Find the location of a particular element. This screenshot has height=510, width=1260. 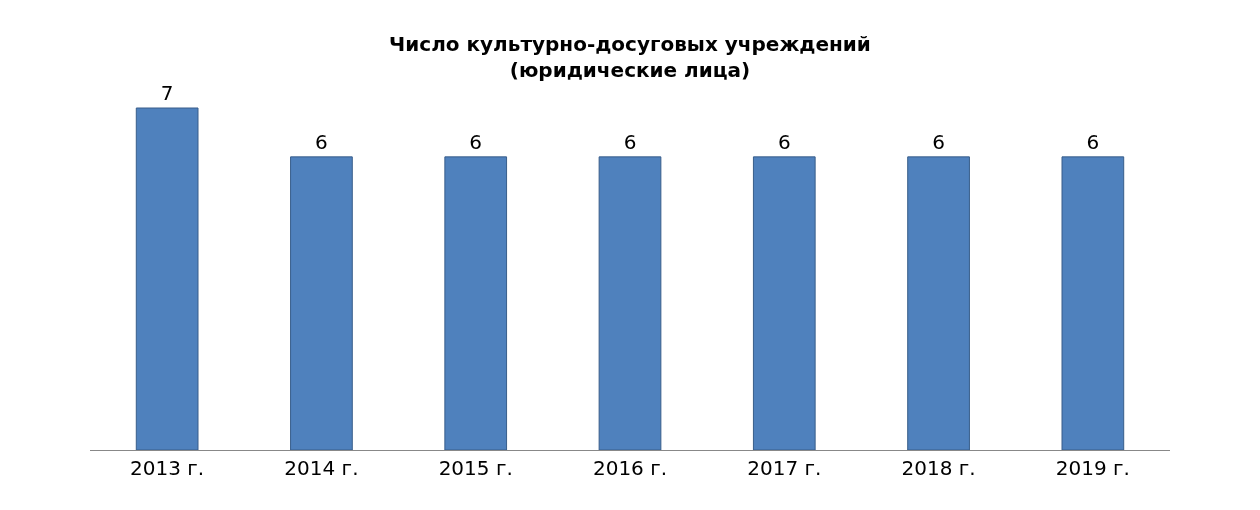

chart-title: Число культурно-досуговых учреждений (юридические лица) is located at coordinates (630, 57).